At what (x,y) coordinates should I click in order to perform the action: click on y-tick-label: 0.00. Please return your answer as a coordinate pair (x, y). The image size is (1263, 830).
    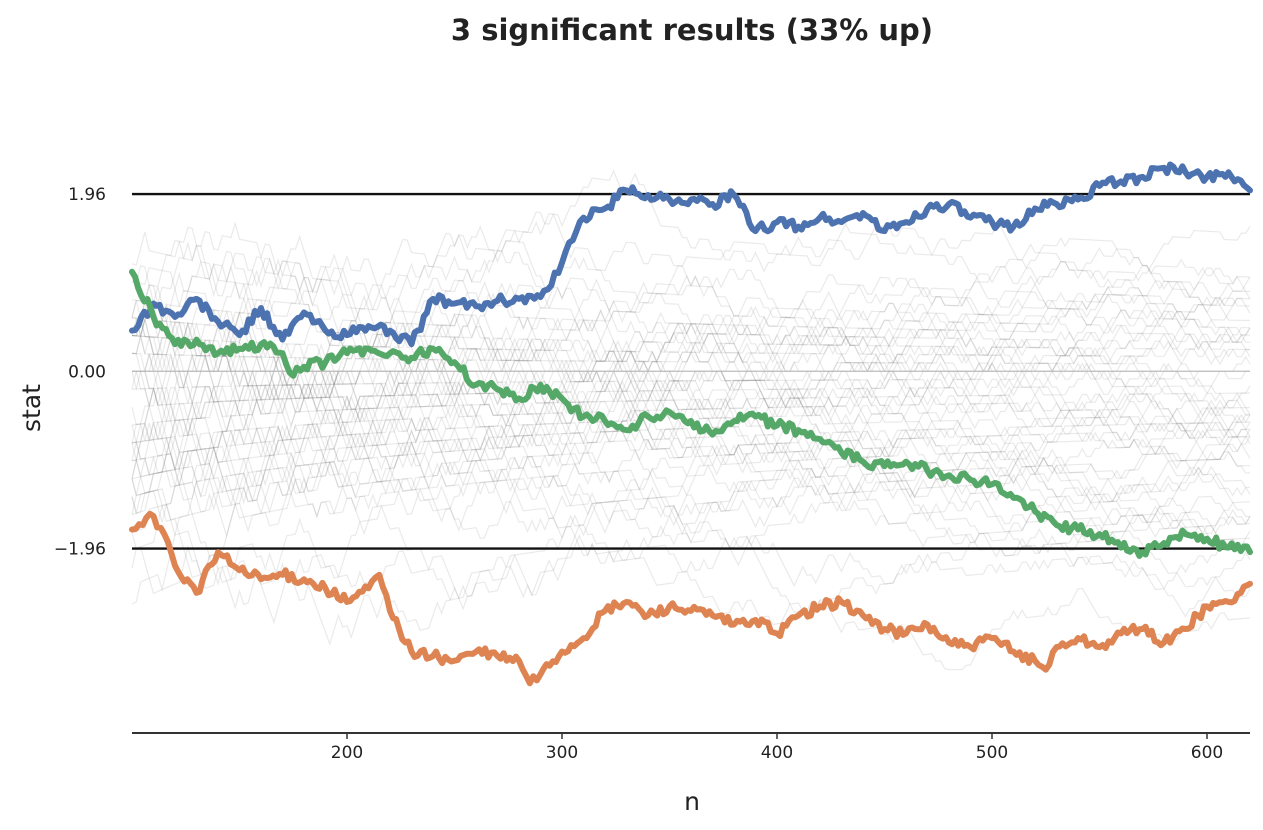
    Looking at the image, I should click on (87, 372).